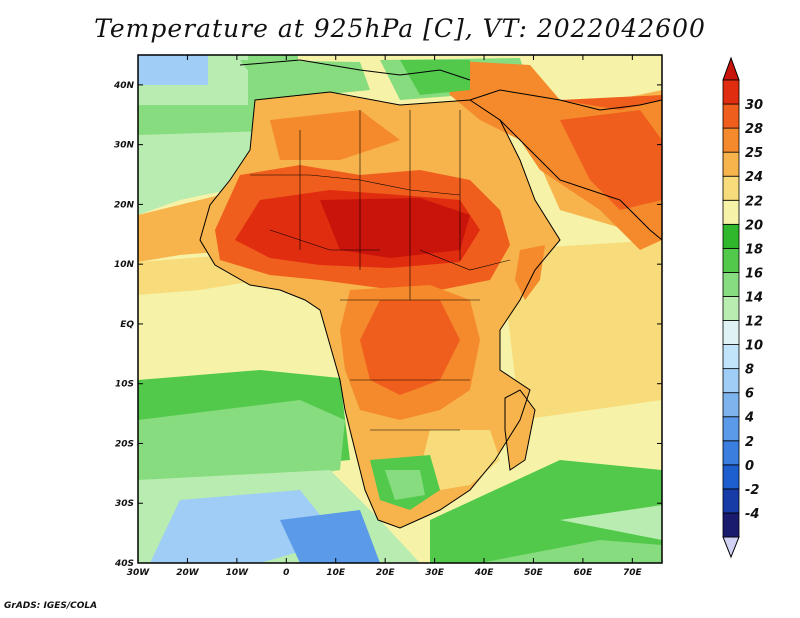  Describe the element at coordinates (749, 442) in the screenshot. I see `colorbar-label: 2` at that location.